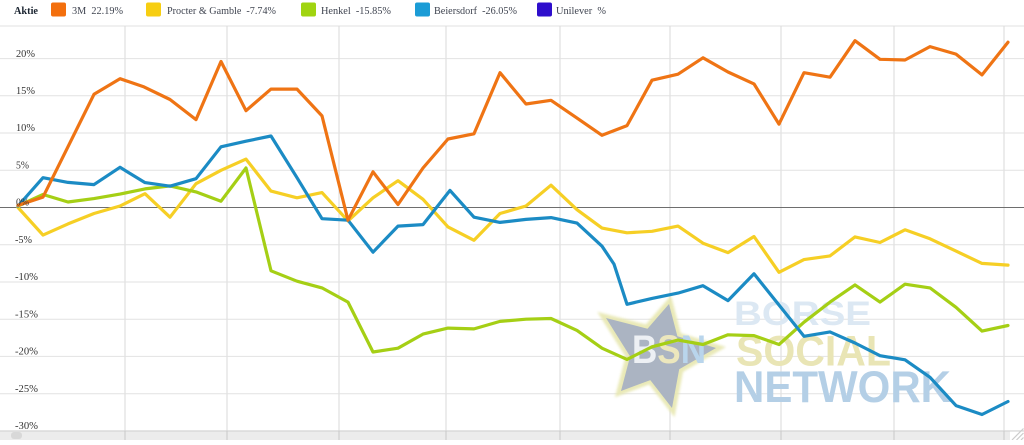 This screenshot has width=1024, height=445. Describe the element at coordinates (26, 426) in the screenshot. I see `svg-text: -30%` at that location.